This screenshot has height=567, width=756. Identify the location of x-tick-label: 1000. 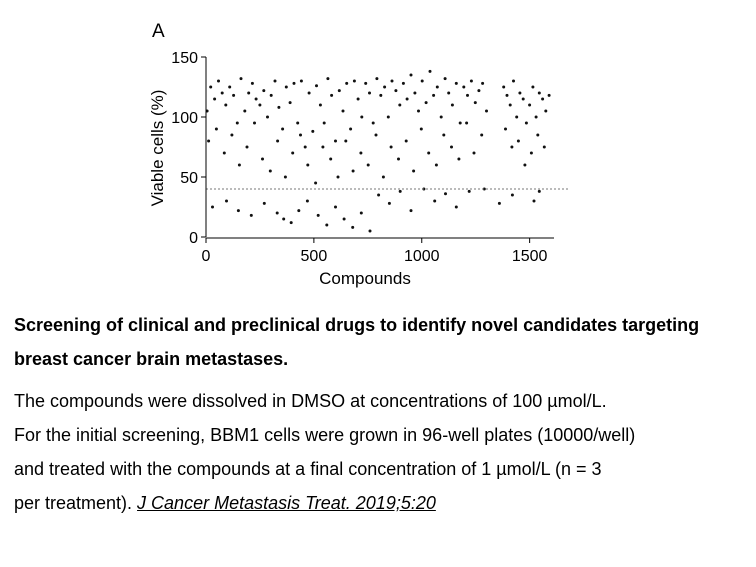
(422, 256).